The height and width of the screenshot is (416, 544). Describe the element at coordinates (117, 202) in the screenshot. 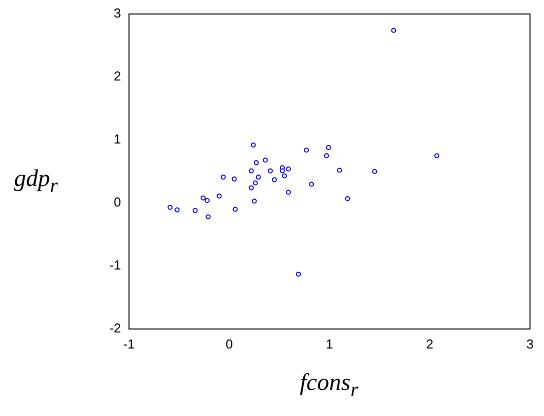

I see `y-tick-label: 0` at that location.